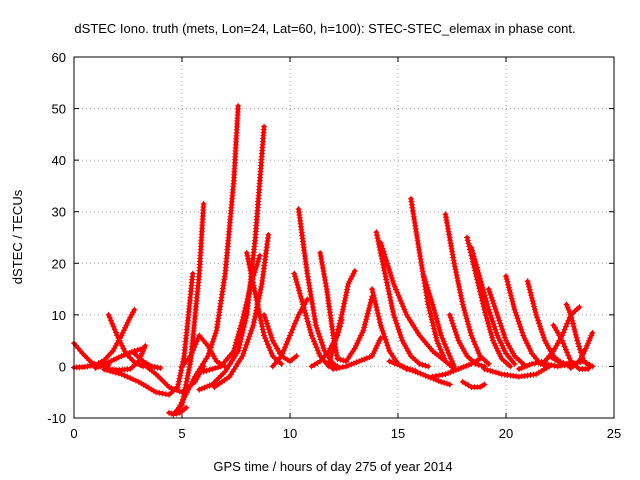 The image size is (640, 480). What do you see at coordinates (59, 263) in the screenshot?
I see `y-tick-label: 20` at bounding box center [59, 263].